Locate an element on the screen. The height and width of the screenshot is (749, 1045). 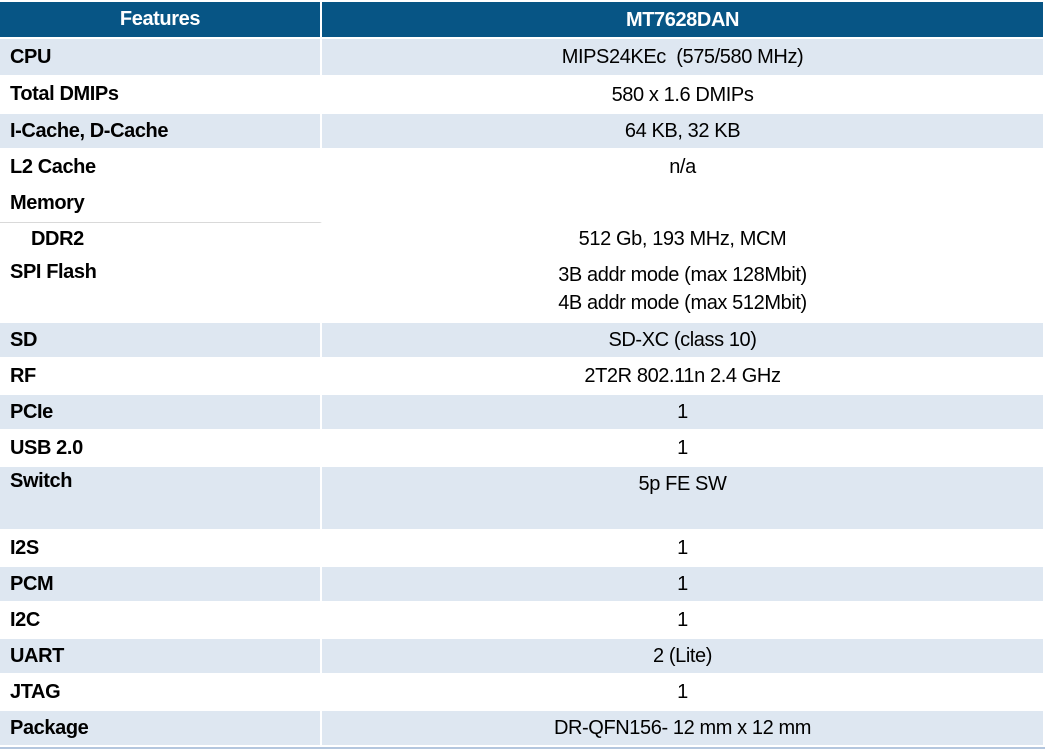
feature-value: MIPS24KEc (575/580 MHz) is located at coordinates (682, 58).